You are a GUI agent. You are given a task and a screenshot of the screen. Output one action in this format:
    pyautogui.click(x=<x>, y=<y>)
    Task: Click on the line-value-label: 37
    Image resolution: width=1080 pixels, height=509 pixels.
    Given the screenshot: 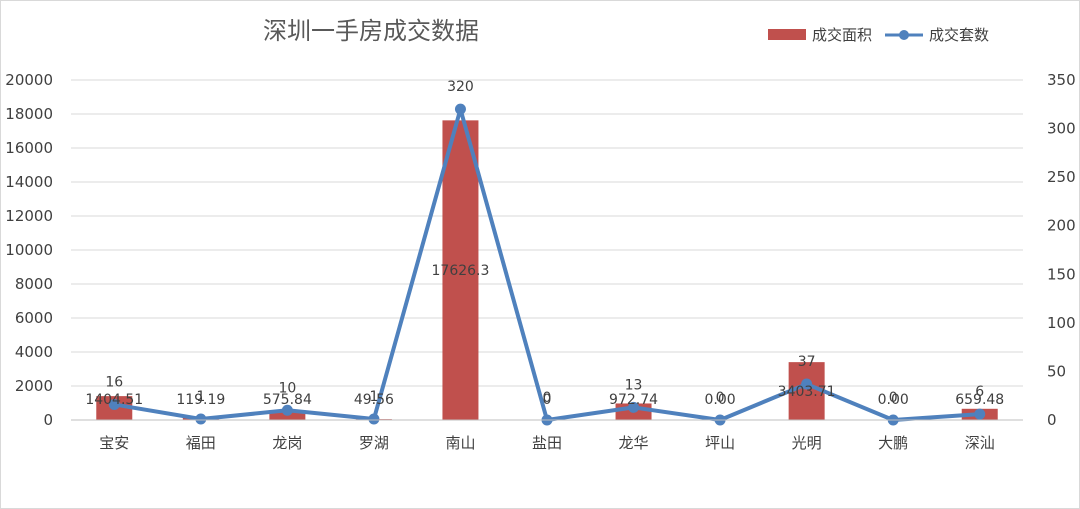 What is the action you would take?
    pyautogui.click(x=807, y=362)
    